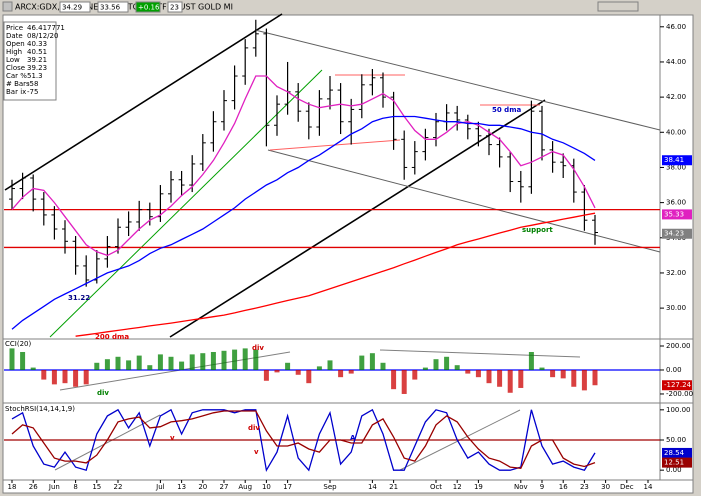 The height and width of the screenshot is (496, 701). What do you see at coordinates (18, 344) in the screenshot?
I see `panel-title: CCI(20)` at bounding box center [18, 344].